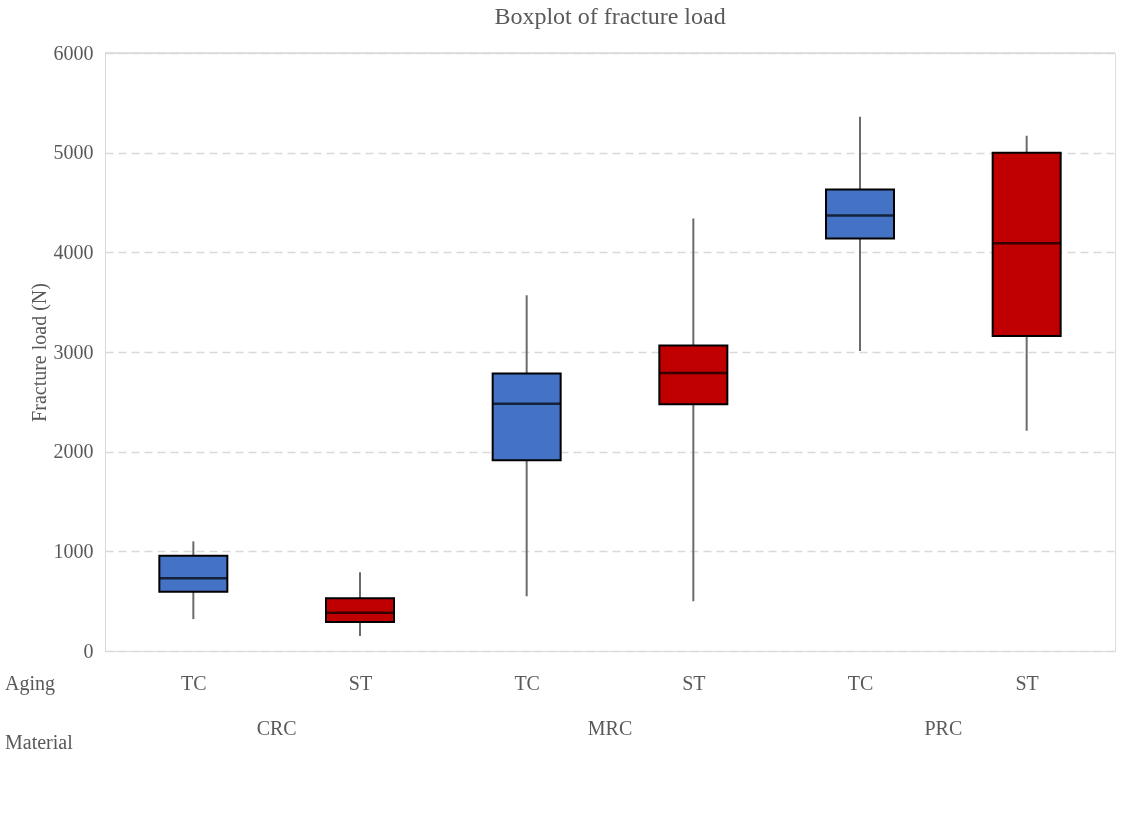  What do you see at coordinates (30, 683) in the screenshot?
I see `text: Aging` at bounding box center [30, 683].